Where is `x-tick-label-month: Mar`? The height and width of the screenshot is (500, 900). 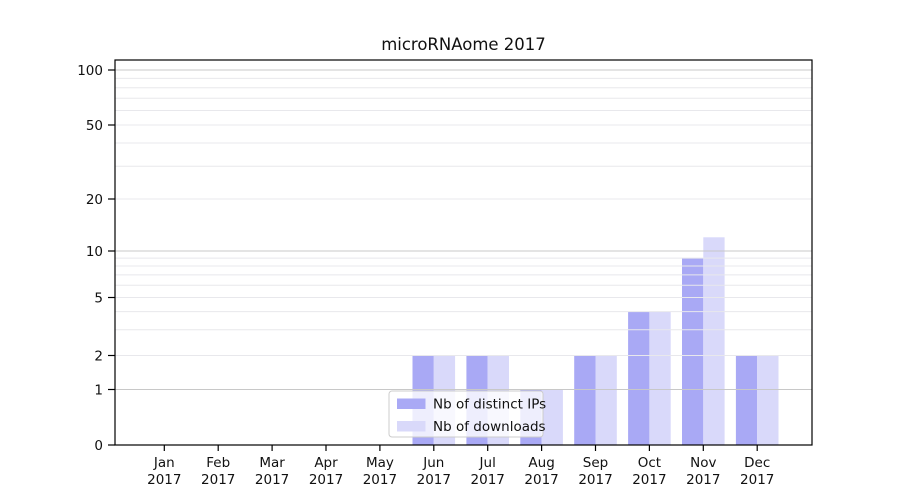 x-tick-label-month: Mar is located at coordinates (272, 463).